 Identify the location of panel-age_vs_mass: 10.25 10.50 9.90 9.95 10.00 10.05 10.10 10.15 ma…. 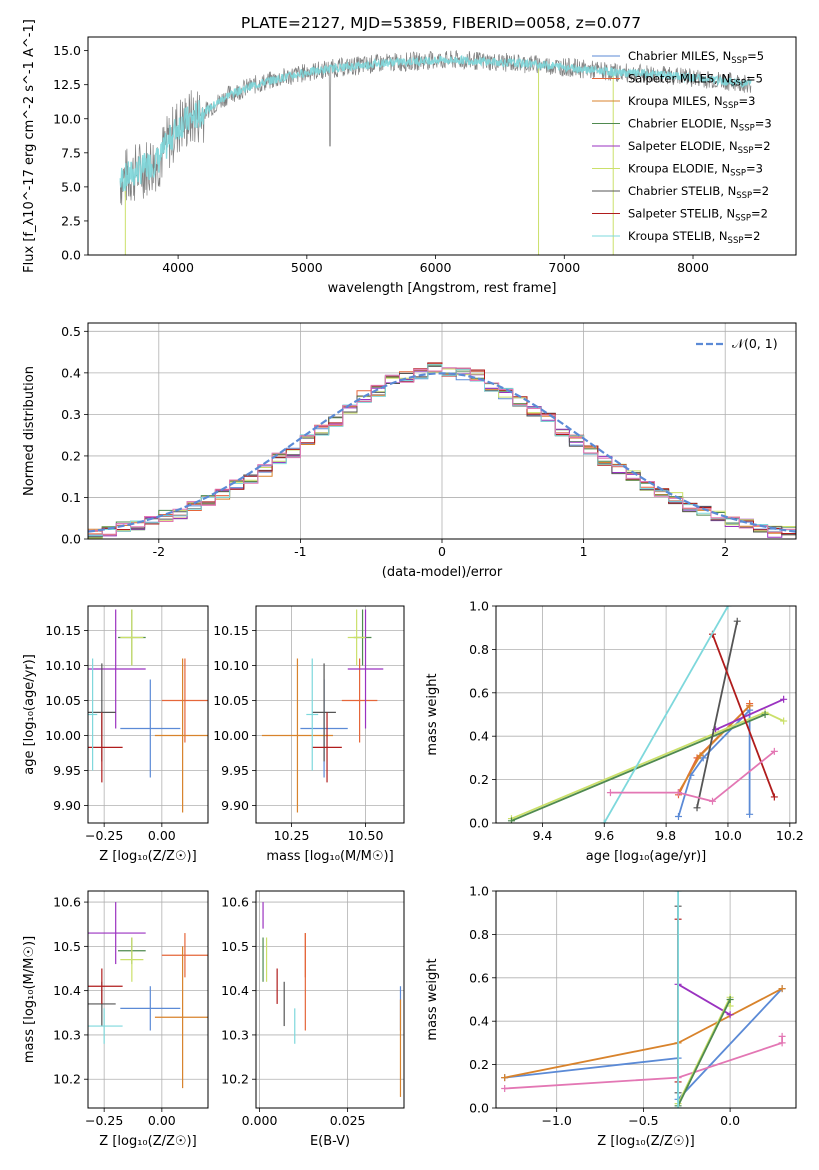
(309, 734).